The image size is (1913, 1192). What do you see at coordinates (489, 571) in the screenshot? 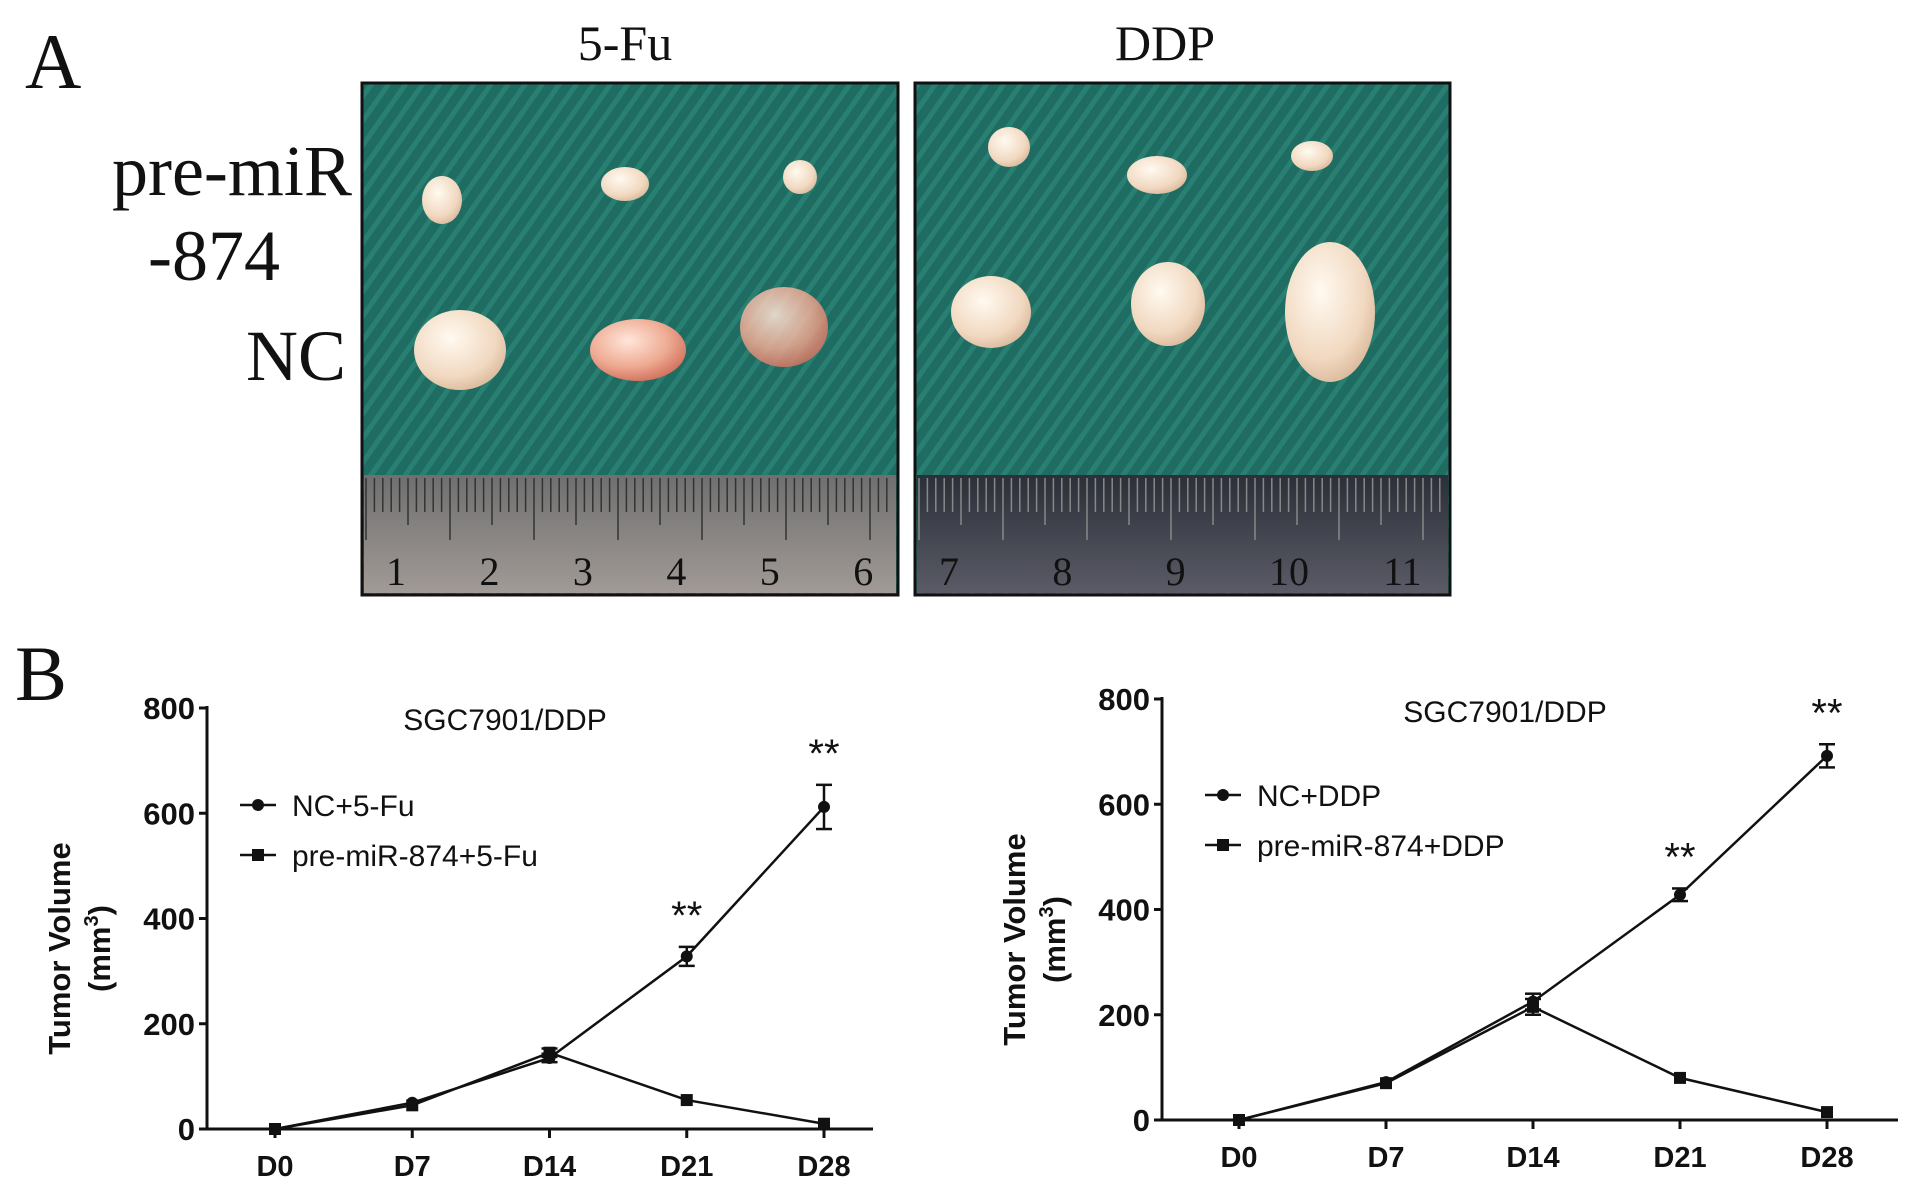
I see `ruler-number: 2` at bounding box center [489, 571].